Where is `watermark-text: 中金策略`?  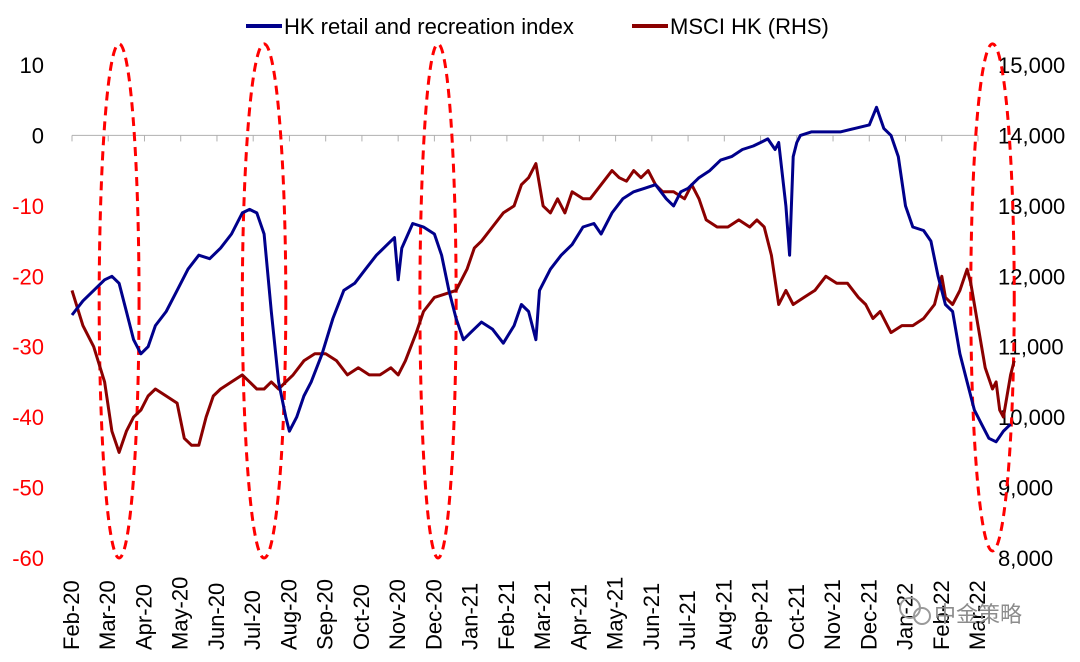
watermark-text: 中金策略 is located at coordinates (978, 615).